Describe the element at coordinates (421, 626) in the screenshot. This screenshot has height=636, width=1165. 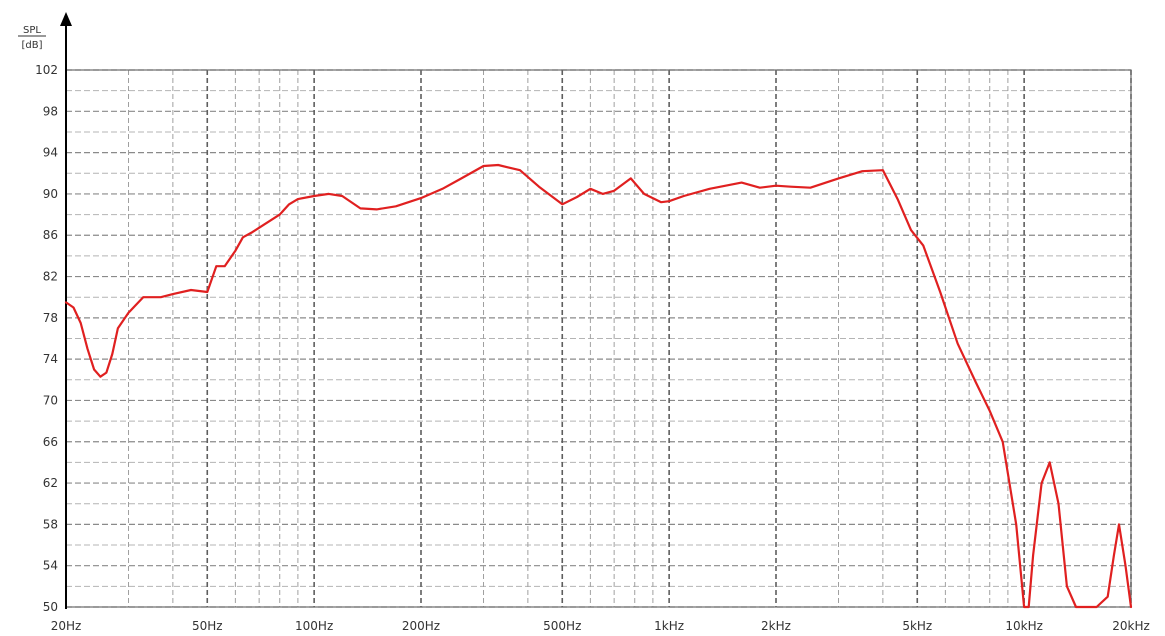
I see `x-tick-label: 200Hz` at that location.